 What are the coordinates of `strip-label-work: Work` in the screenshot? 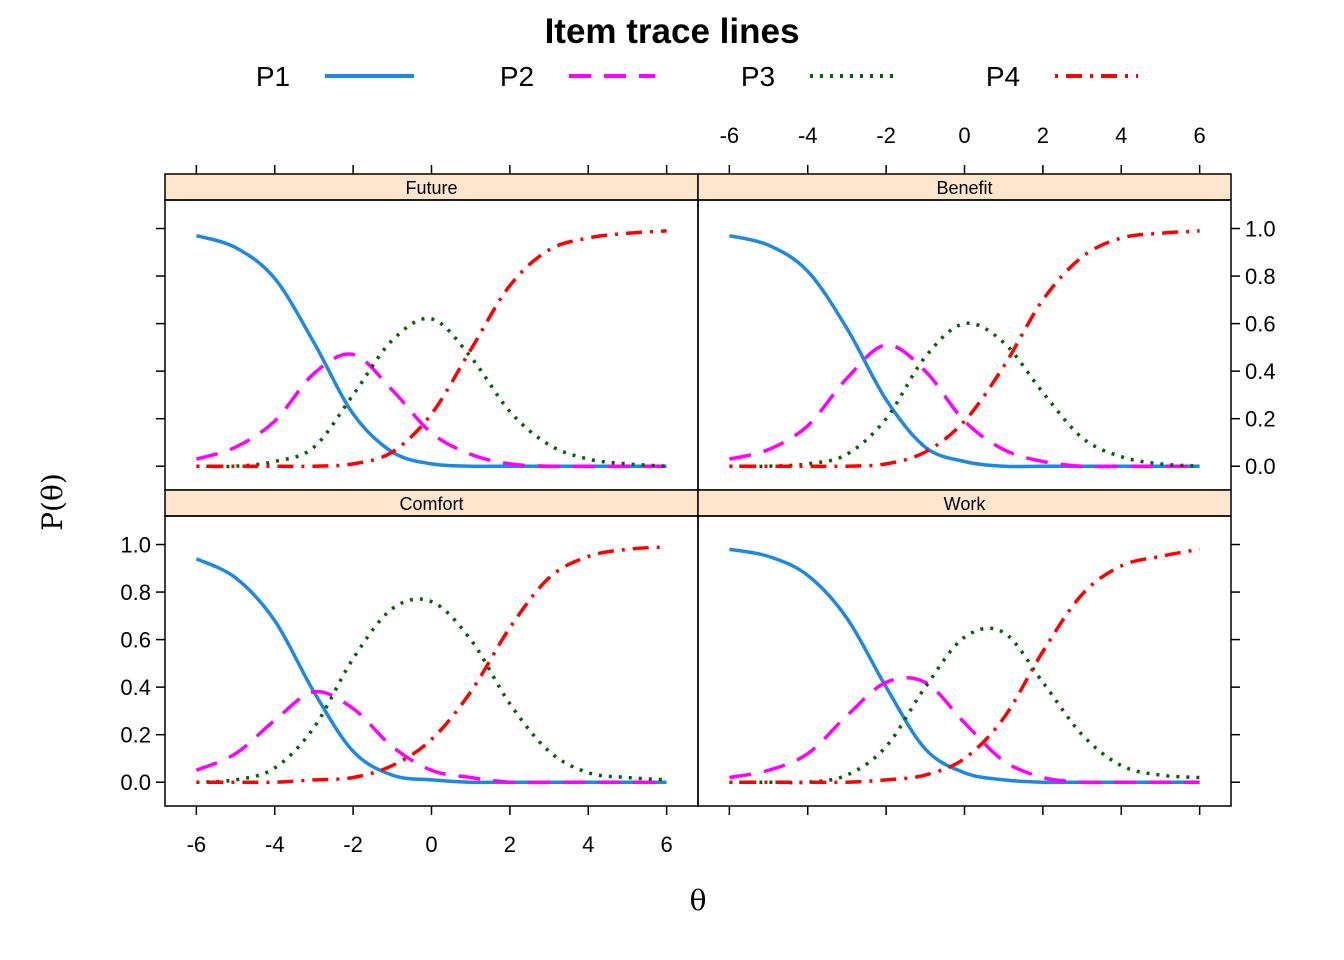 It's located at (965, 504).